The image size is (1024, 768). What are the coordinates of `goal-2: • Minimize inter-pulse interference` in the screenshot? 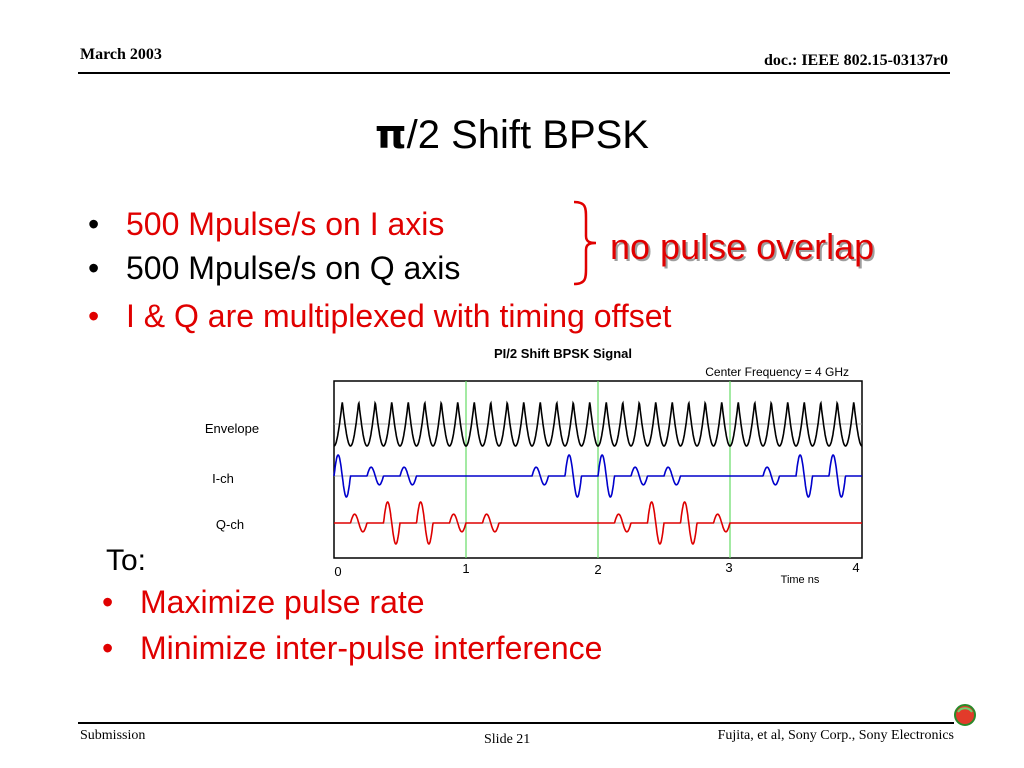 It's located at (352, 648).